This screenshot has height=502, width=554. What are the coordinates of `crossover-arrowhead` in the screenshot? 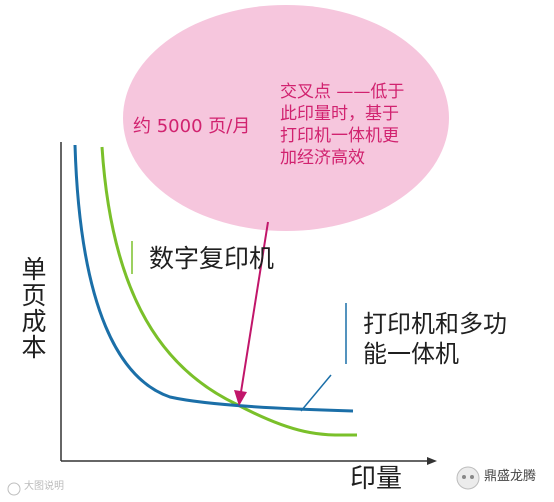 It's located at (240, 398).